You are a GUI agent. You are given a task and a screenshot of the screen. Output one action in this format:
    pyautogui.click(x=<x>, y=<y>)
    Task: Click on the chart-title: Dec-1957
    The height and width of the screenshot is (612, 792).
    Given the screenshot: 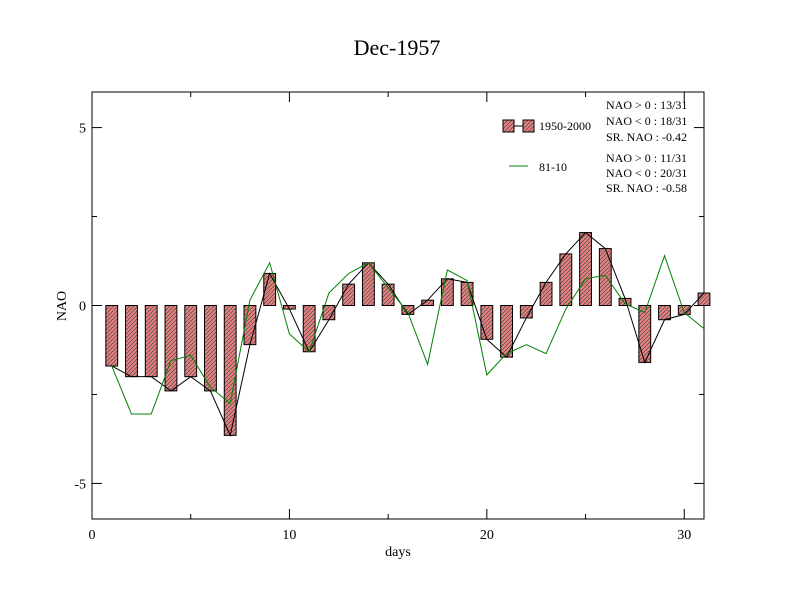 What is the action you would take?
    pyautogui.click(x=397, y=47)
    